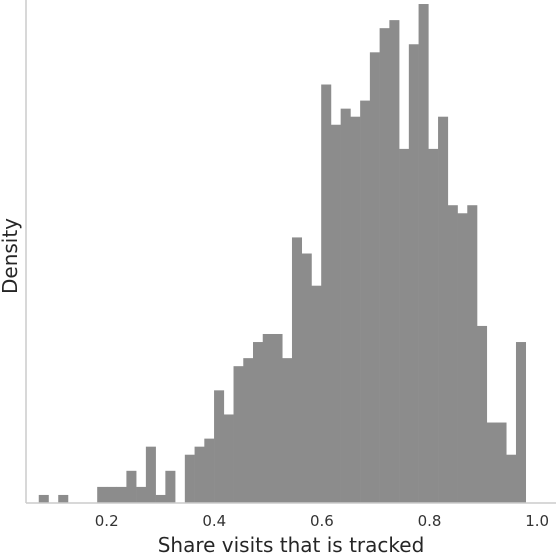 Image resolution: width=556 pixels, height=556 pixels. I want to click on x-tick-label: 0.2, so click(107, 521).